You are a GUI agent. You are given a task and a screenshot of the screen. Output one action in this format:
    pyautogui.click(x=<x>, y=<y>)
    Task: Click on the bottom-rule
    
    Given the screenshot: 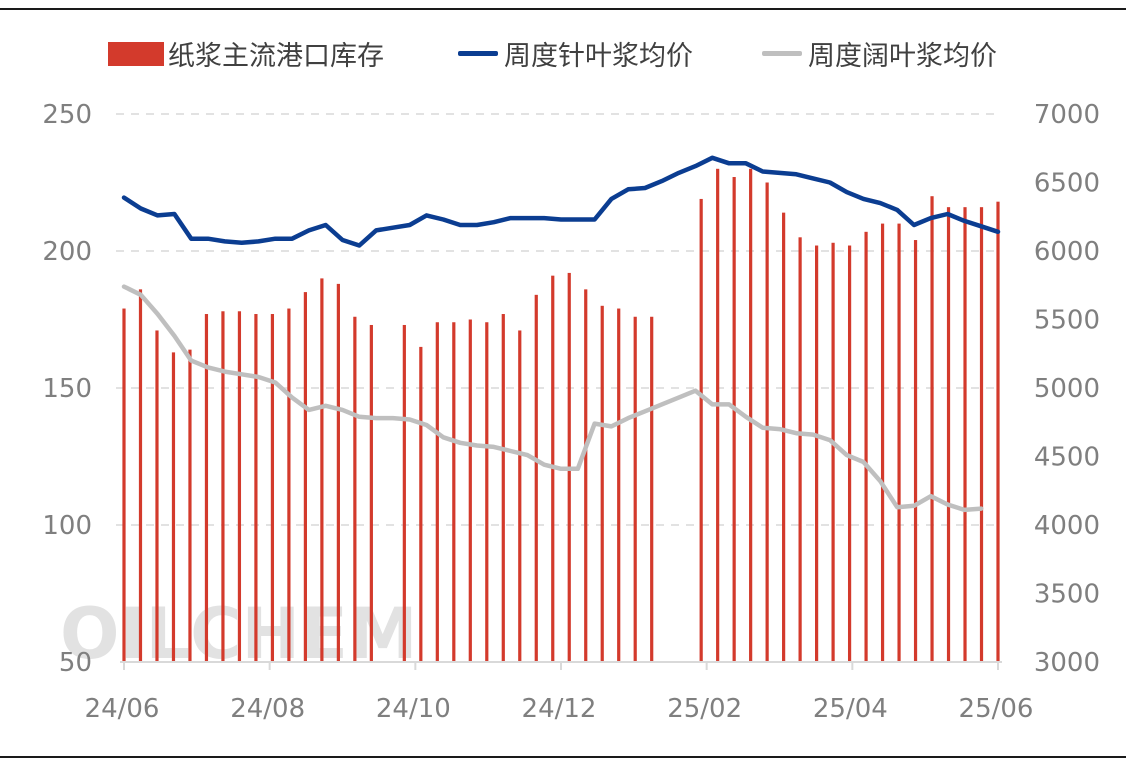 What is the action you would take?
    pyautogui.click(x=563, y=757)
    